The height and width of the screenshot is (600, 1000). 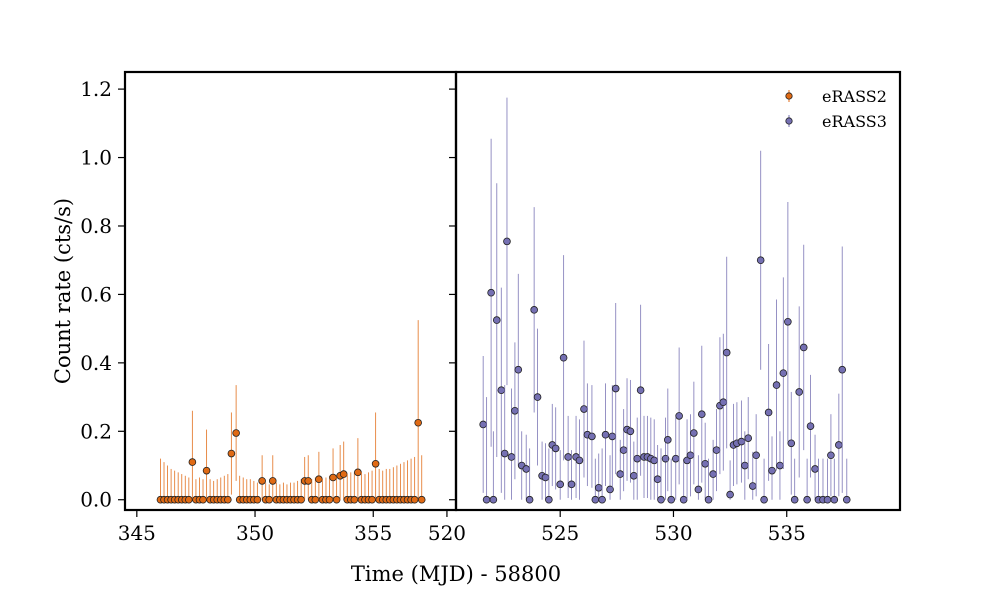 I want to click on y-axis-label: Count rate (cts/s), so click(x=63, y=291).